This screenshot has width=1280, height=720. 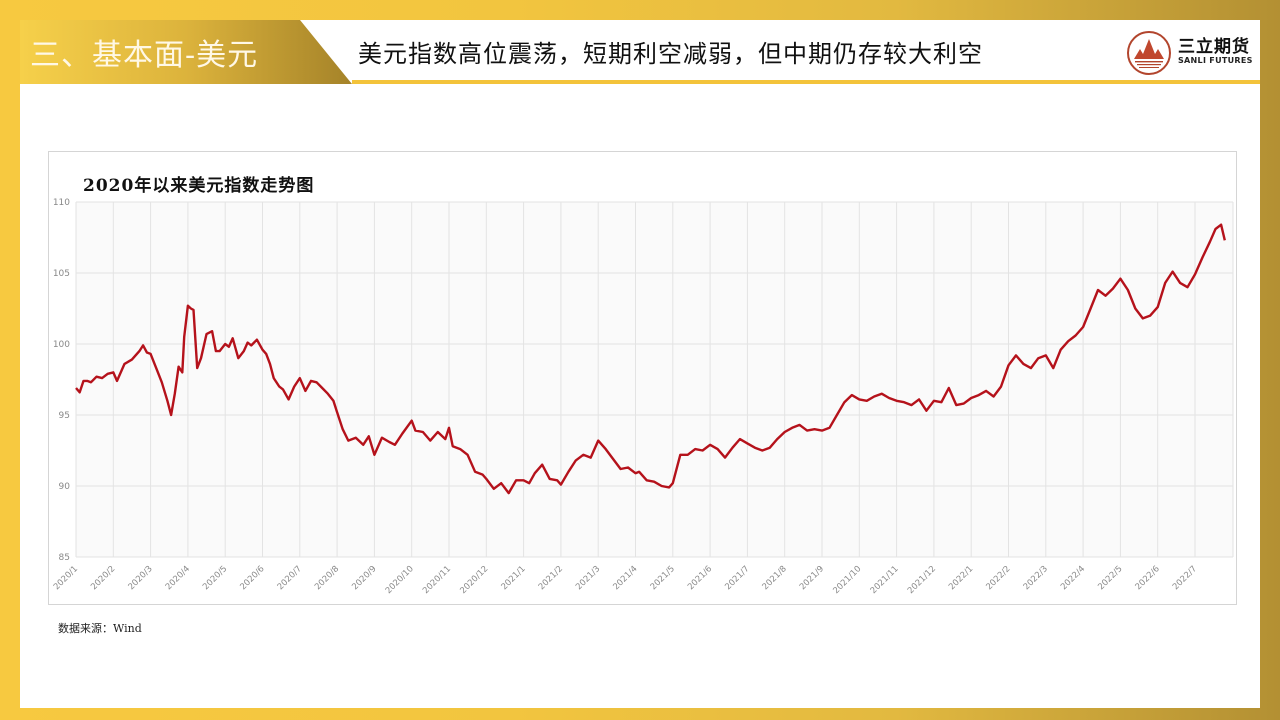 I want to click on x-tick-label: 2021/2, so click(x=551, y=578).